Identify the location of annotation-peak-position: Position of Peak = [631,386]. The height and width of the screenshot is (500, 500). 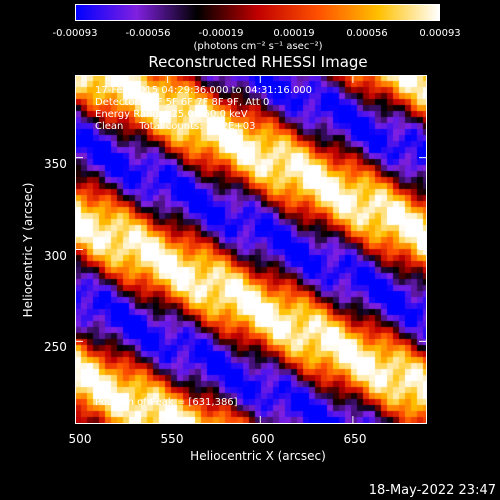
(166, 402).